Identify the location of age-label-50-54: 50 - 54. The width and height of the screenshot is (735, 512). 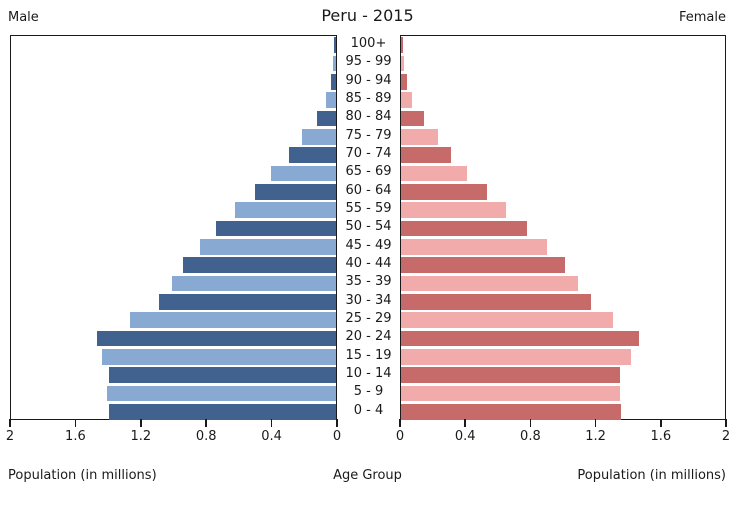
(368, 227).